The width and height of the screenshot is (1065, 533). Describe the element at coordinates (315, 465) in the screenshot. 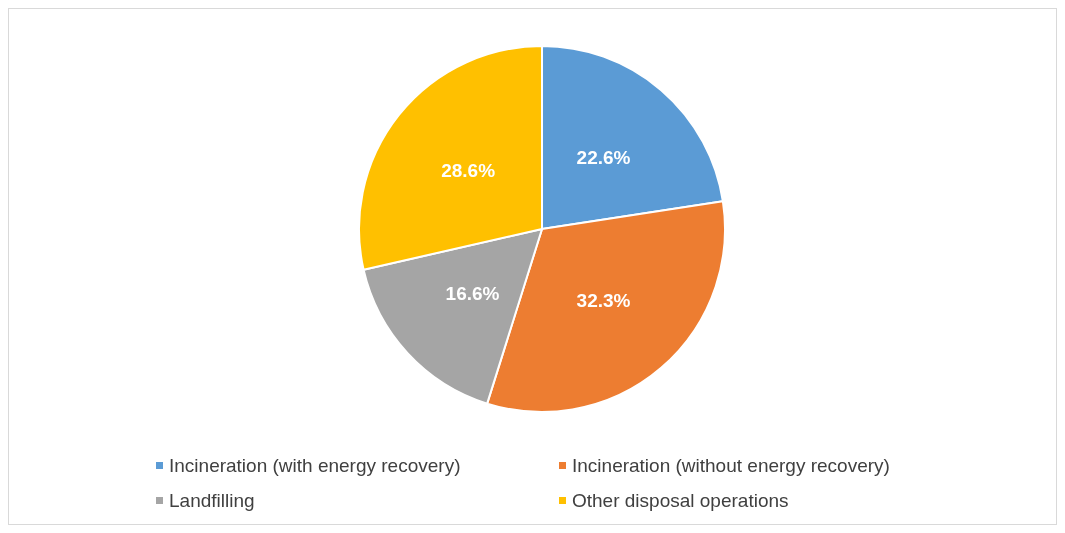

I see `legend-label: Incineration (with energy recovery)` at that location.